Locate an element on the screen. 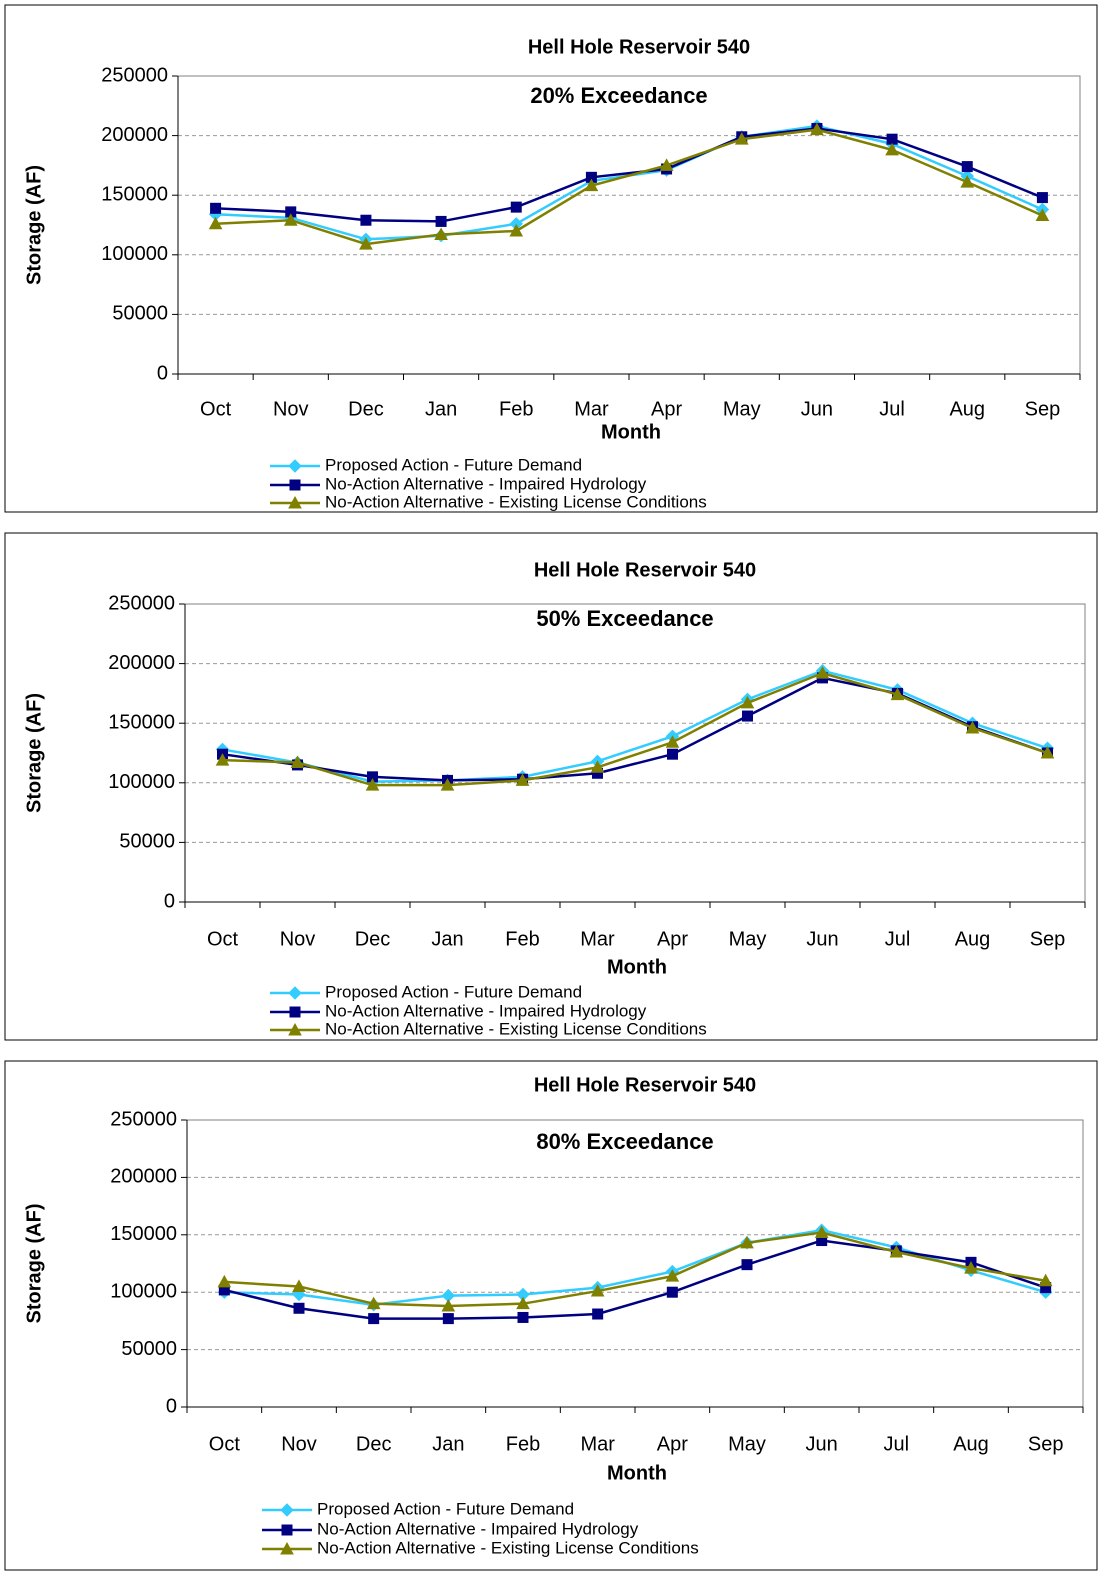 The height and width of the screenshot is (1575, 1103). x-tick-label: Jul is located at coordinates (892, 409).